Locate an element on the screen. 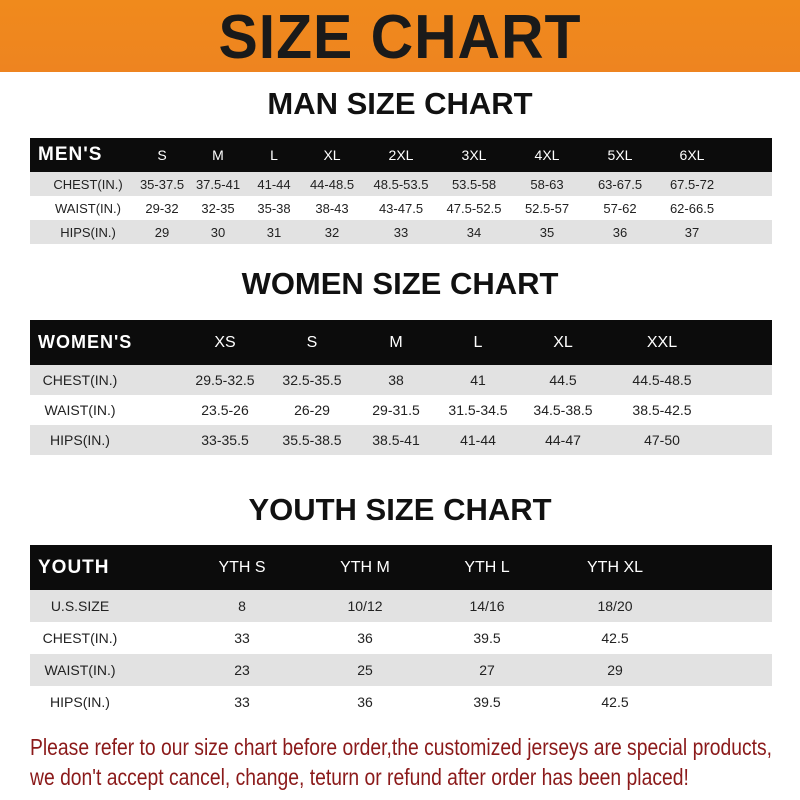 The image size is (800, 800). table-cell: 10/12 is located at coordinates (365, 606).